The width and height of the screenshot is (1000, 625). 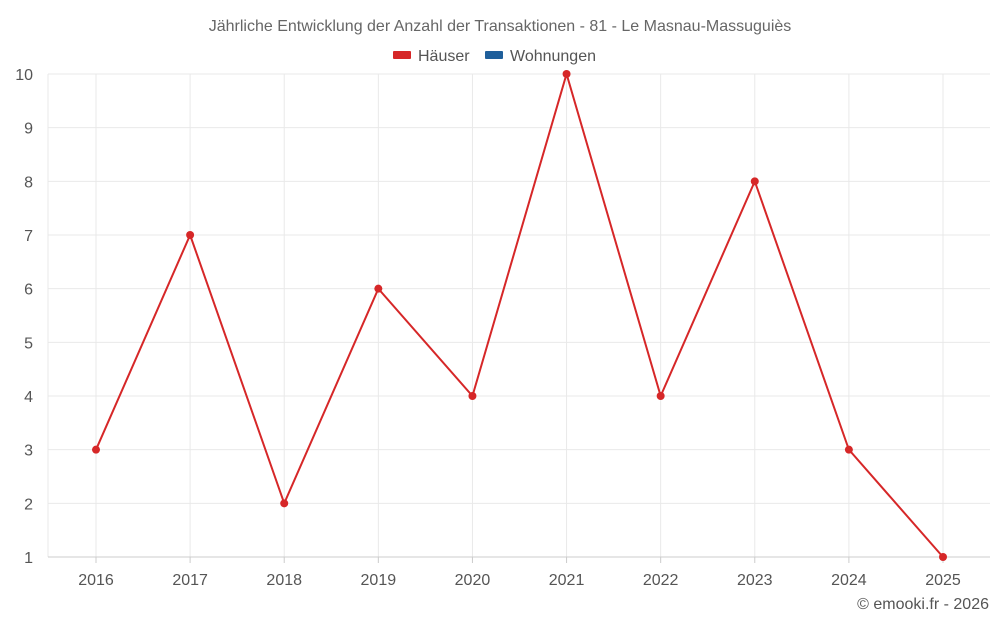 What do you see at coordinates (96, 580) in the screenshot?
I see `x-tick-label: 2016` at bounding box center [96, 580].